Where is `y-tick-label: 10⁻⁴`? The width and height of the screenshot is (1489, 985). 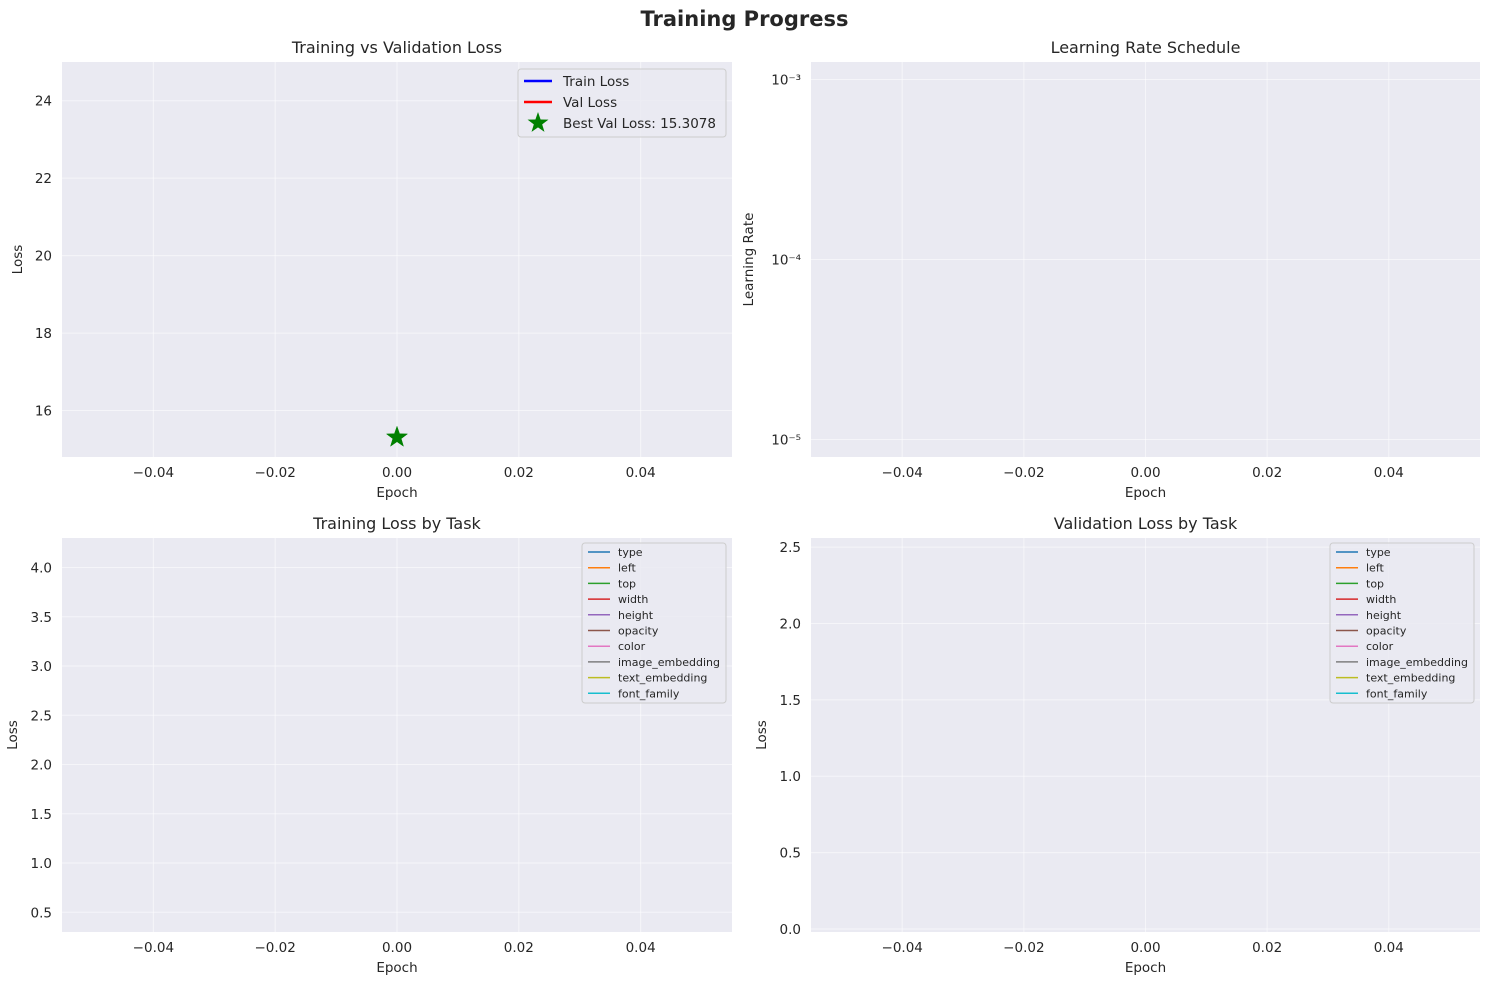
y-tick-label: 10⁻⁴ is located at coordinates (786, 261).